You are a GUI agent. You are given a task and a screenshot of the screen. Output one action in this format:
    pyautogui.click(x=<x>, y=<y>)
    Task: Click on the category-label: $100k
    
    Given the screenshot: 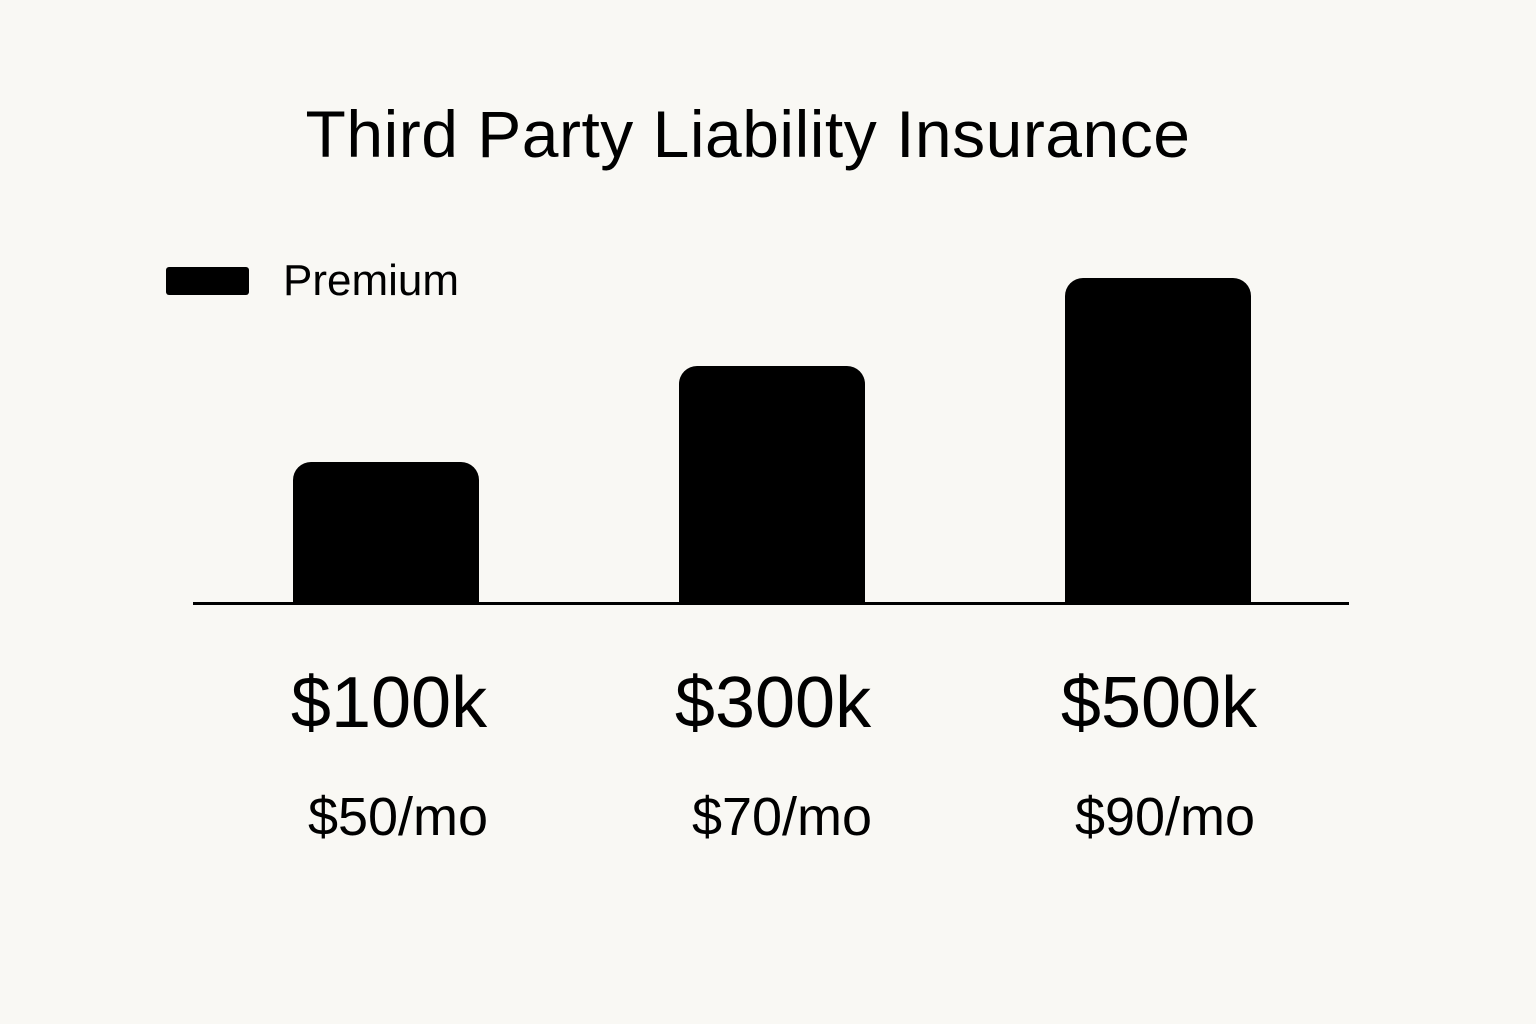 What is the action you would take?
    pyautogui.click(x=389, y=703)
    